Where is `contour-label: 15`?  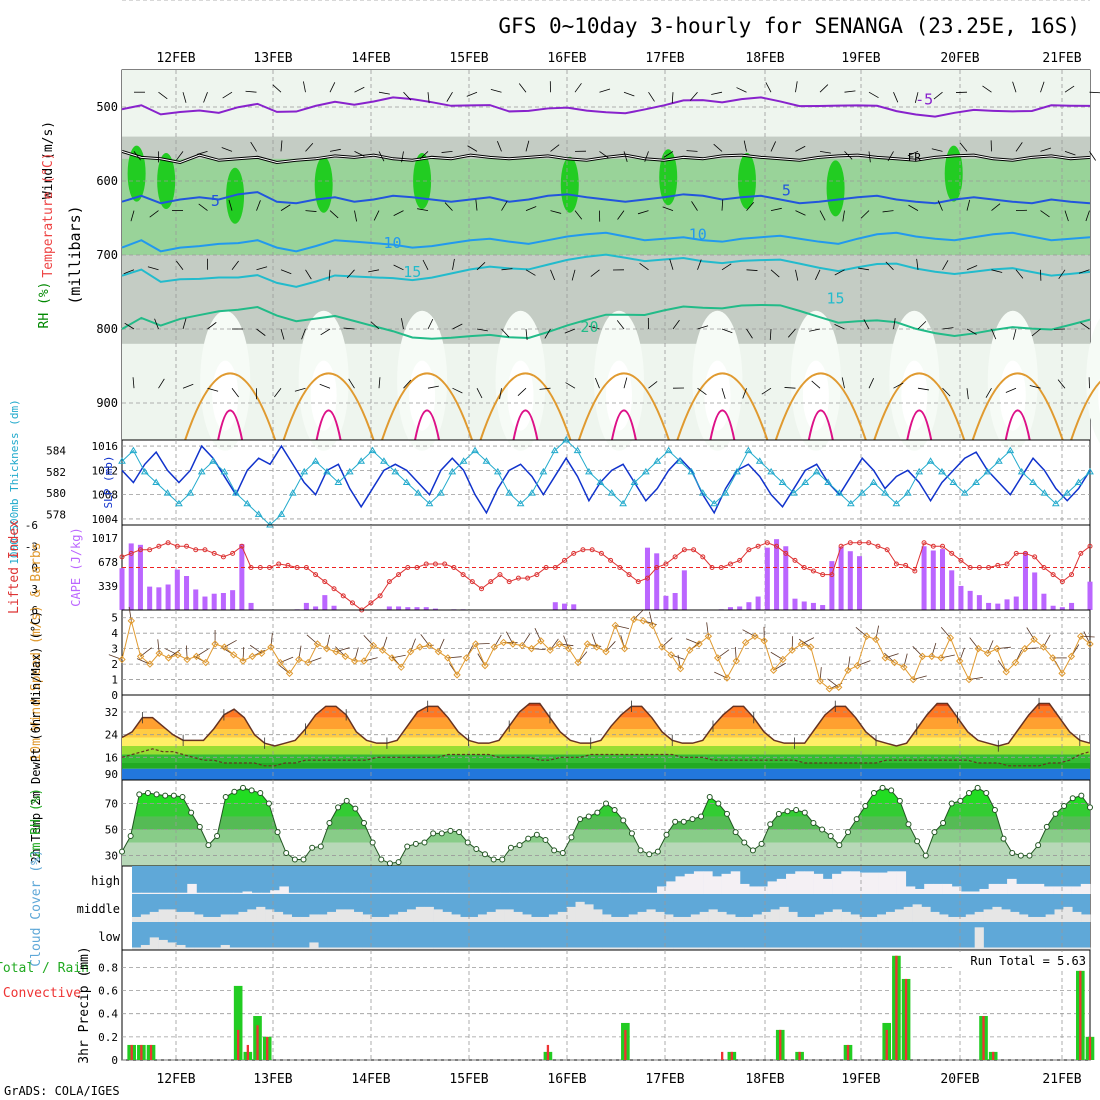 contour-label: 15 is located at coordinates (412, 272).